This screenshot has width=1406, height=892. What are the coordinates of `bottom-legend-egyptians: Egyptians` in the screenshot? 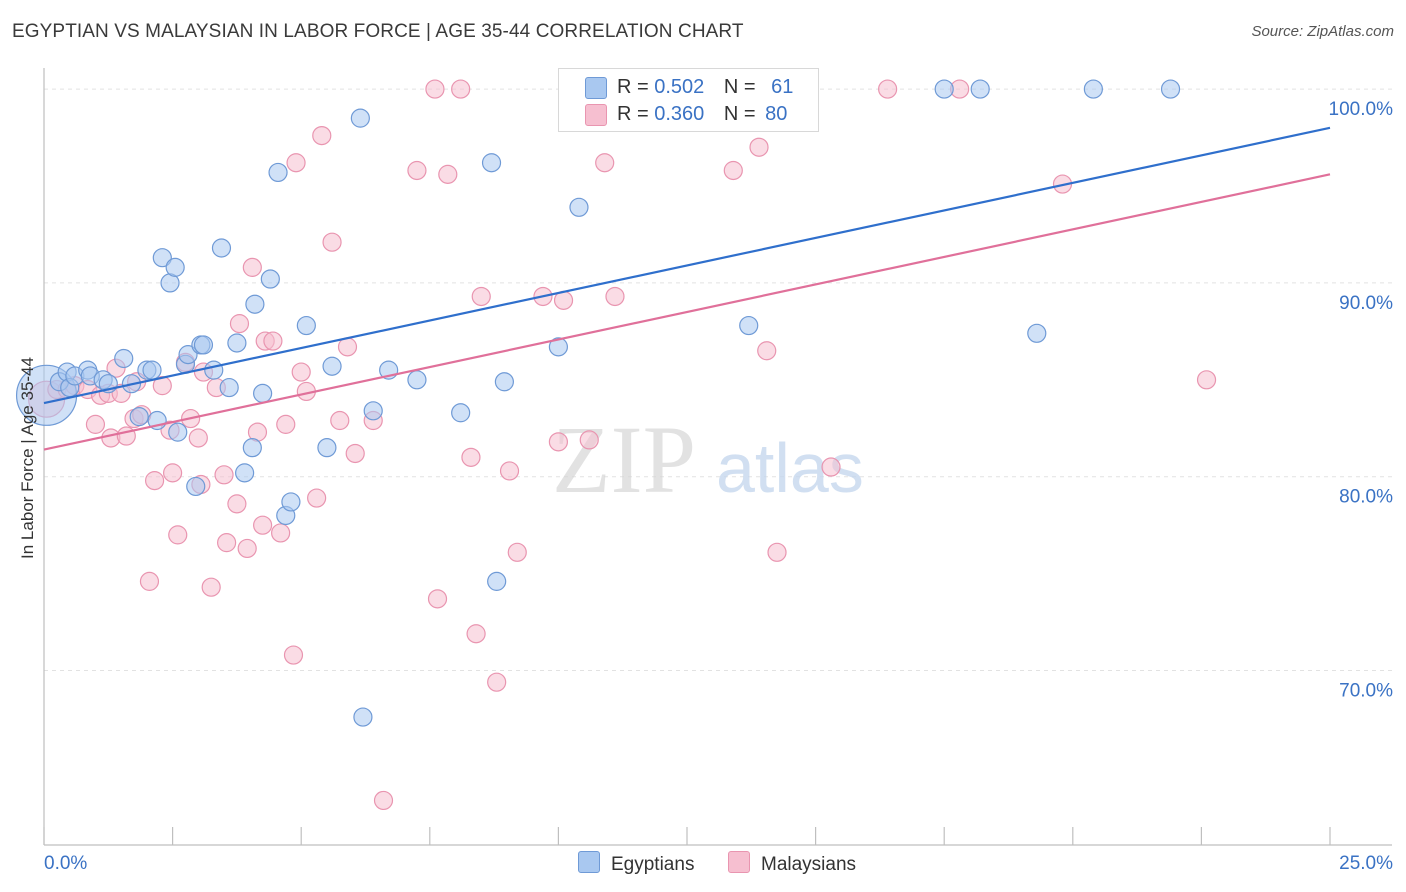 It's located at (636, 863).